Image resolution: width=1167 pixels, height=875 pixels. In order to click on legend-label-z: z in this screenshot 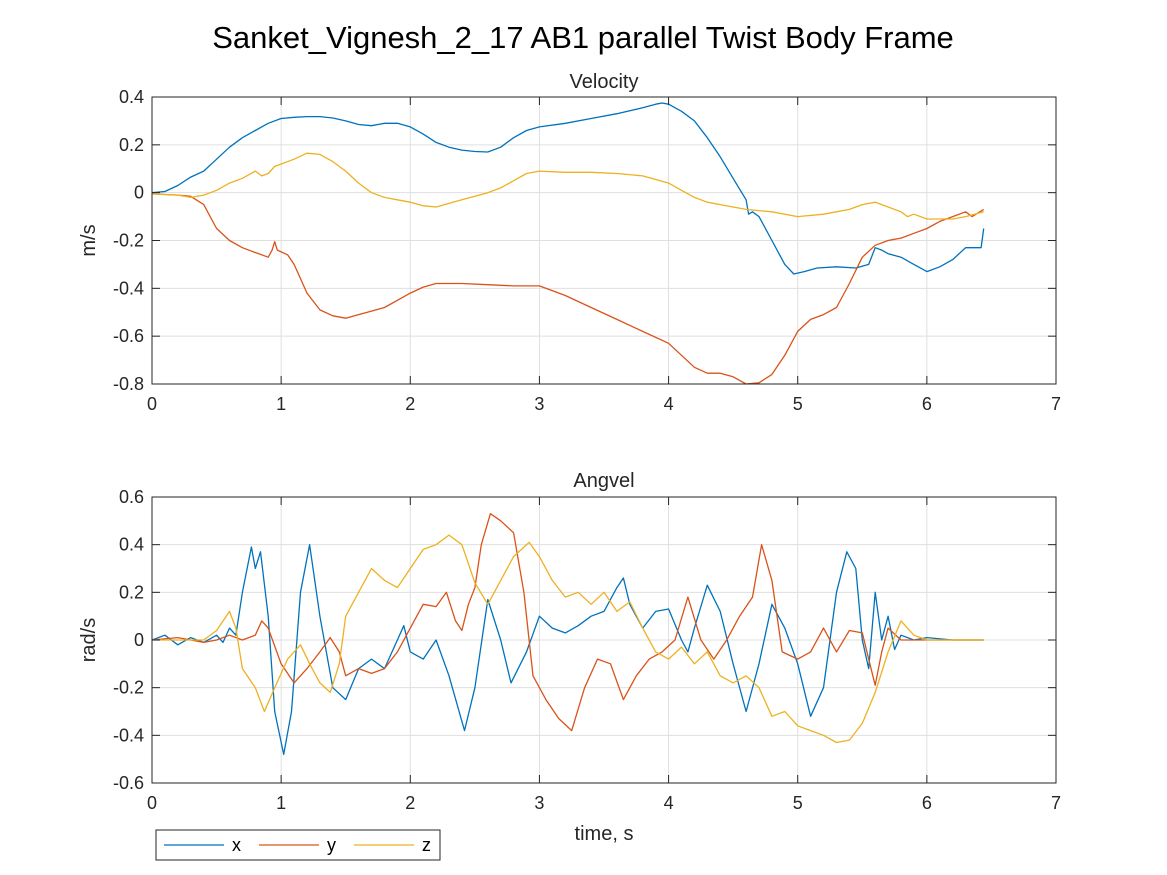, I will do `click(426, 845)`.